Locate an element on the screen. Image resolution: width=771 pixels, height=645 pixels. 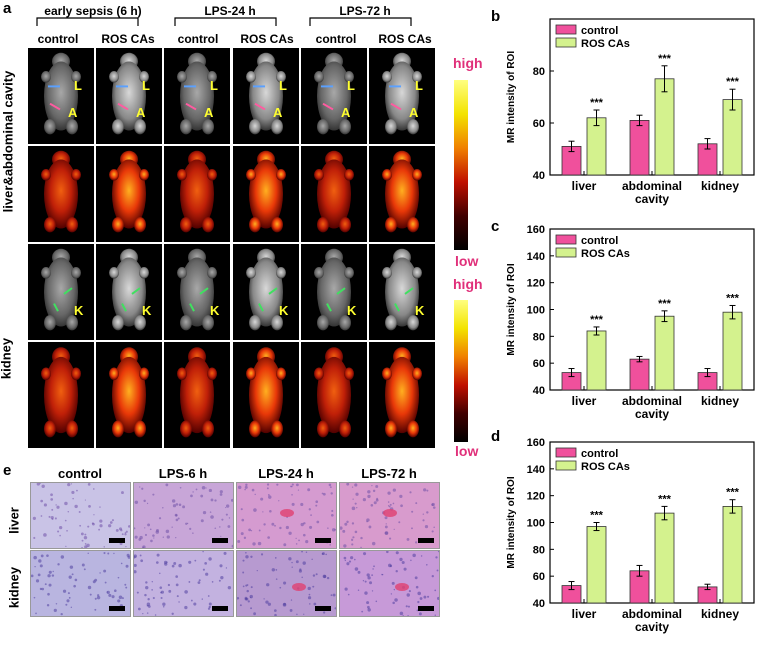
mri-image-r3-c1: K is located at coordinates (61, 292).